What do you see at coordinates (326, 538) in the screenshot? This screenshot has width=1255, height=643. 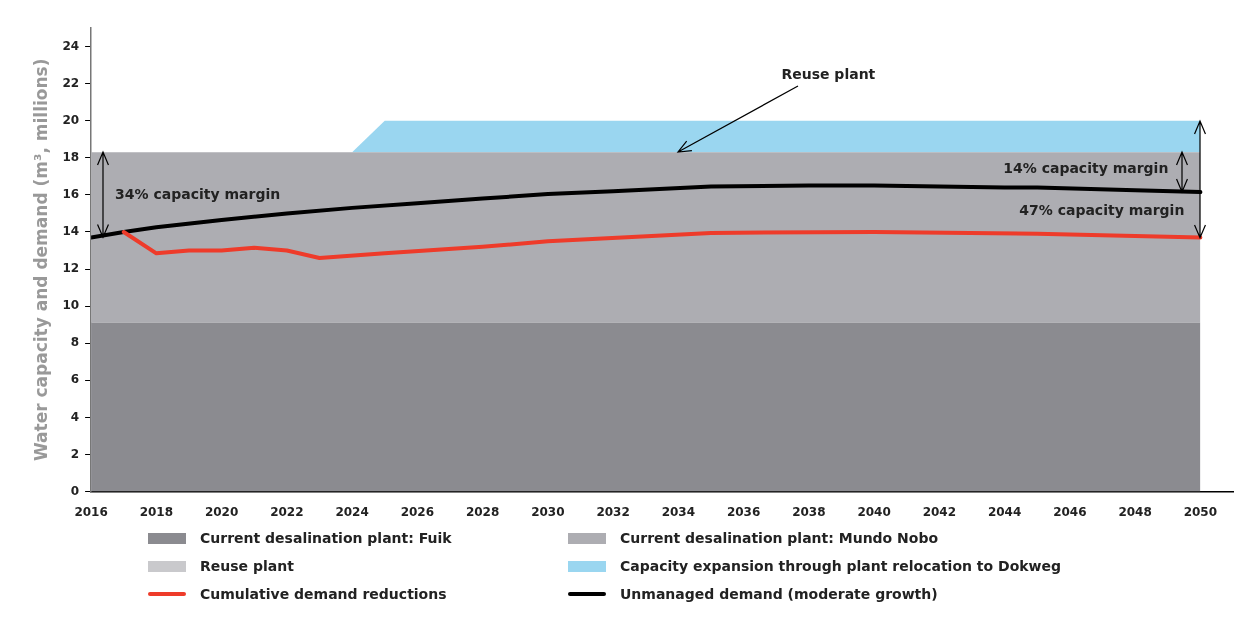 I see `legend-label: Current desalination plant: Fuik` at bounding box center [326, 538].